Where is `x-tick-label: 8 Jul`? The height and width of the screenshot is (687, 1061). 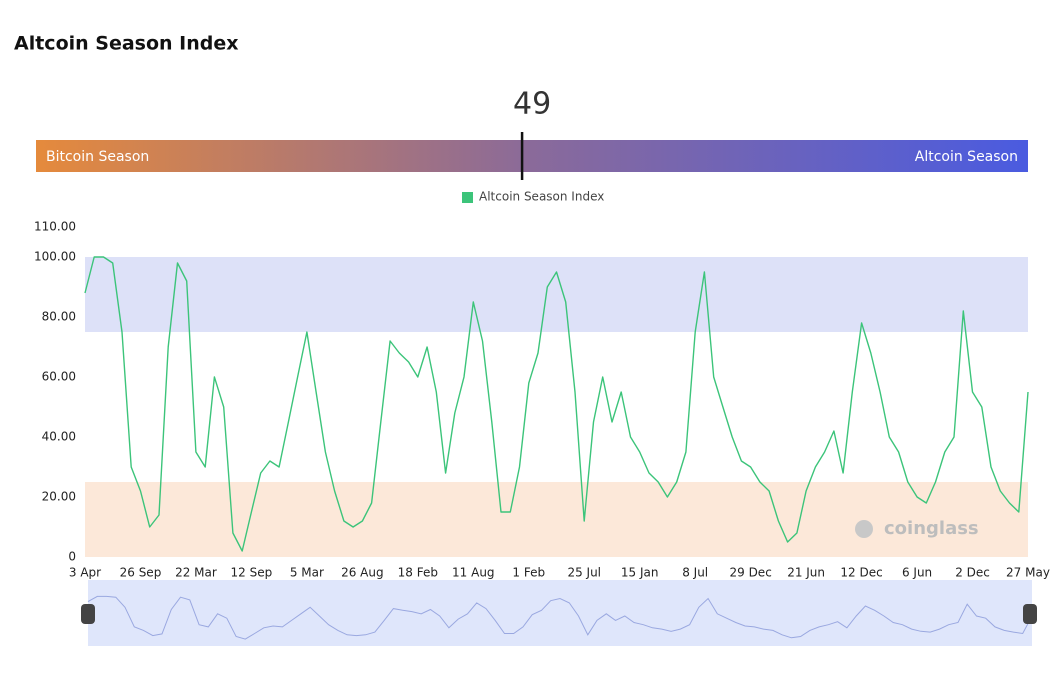
x-tick-label: 8 Jul is located at coordinates (695, 573).